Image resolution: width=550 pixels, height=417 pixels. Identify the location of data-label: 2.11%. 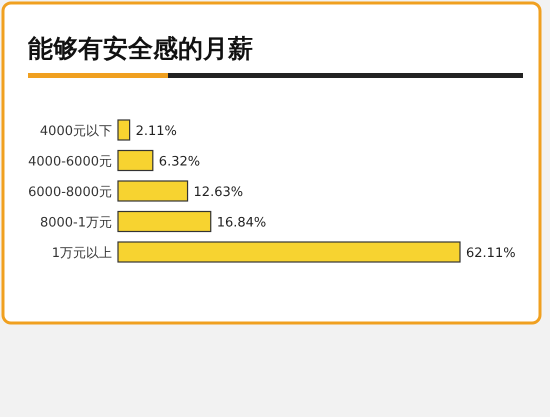
(156, 131).